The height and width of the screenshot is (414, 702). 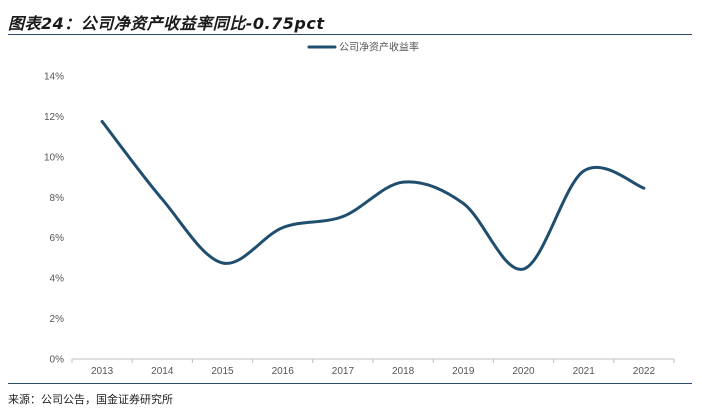 I want to click on x-tick-label: 2020, so click(x=523, y=371).